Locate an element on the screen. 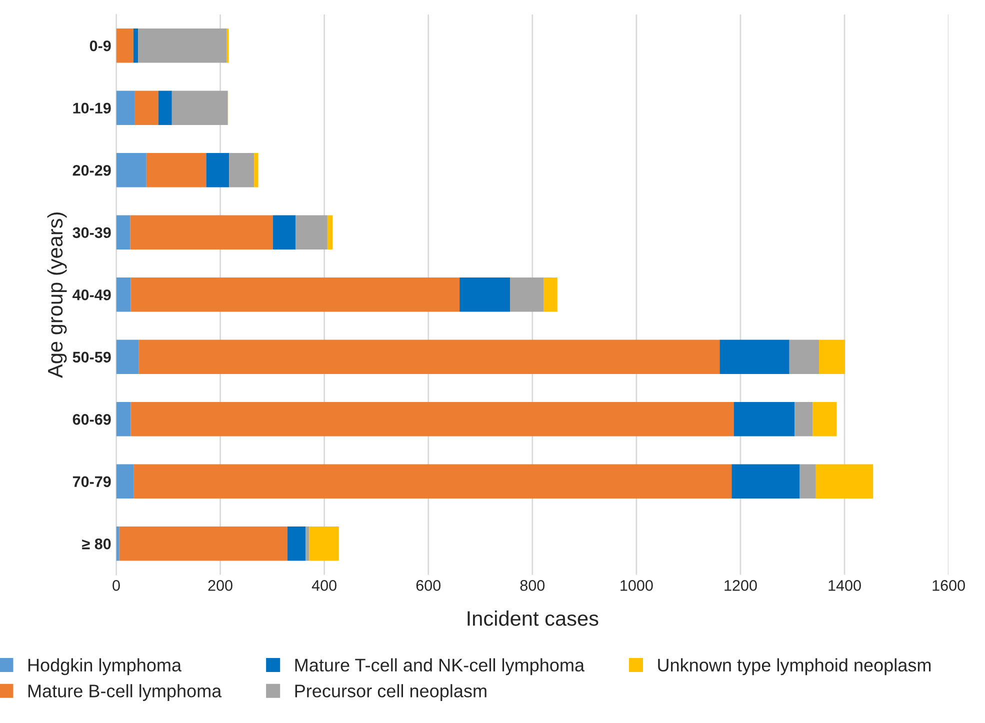 Image resolution: width=985 pixels, height=723 pixels. x-tick-label: 600 is located at coordinates (428, 585).